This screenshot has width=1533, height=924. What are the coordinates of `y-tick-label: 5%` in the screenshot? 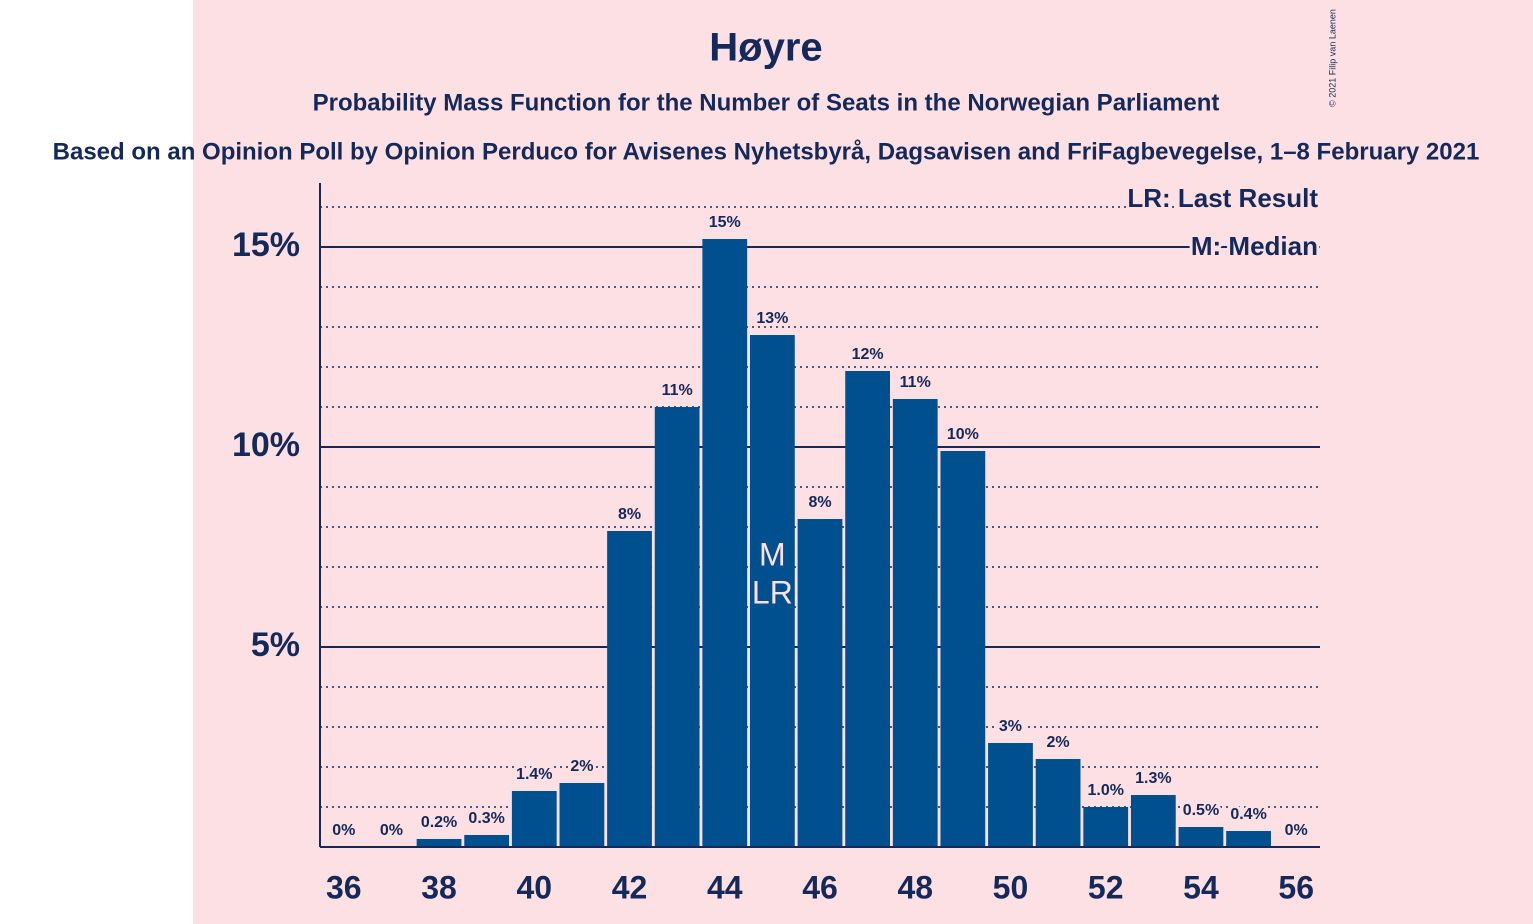 It's located at (275, 645).